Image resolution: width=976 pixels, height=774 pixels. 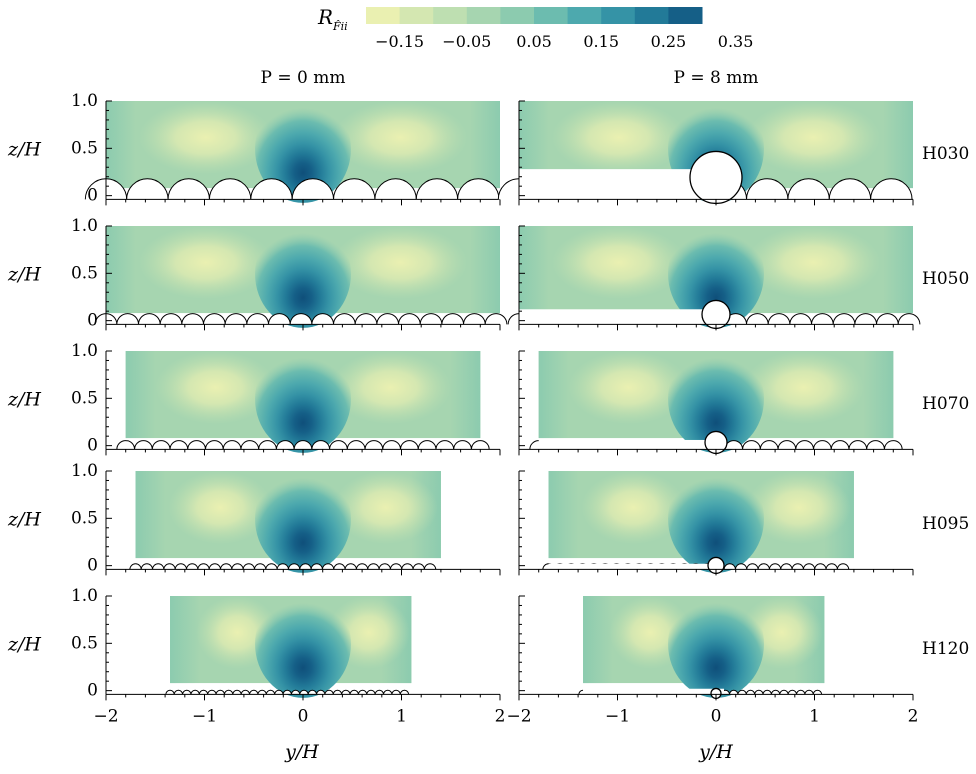 I want to click on panel-H120-col1: H120 −2 −1 0 1 2, so click(x=737, y=657).